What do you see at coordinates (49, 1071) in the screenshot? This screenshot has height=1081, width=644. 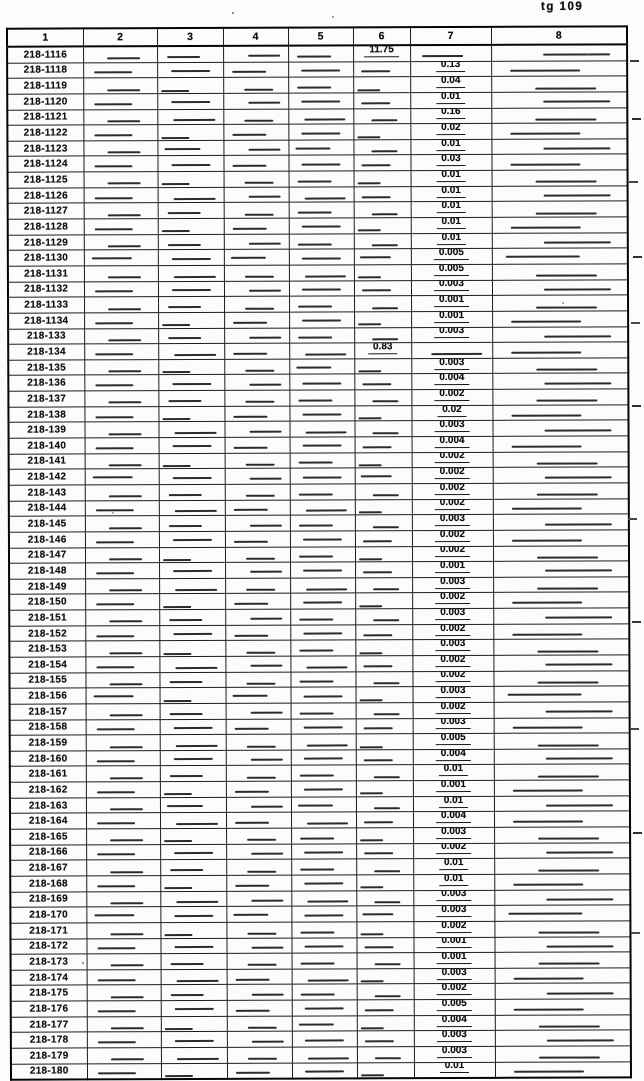 I see `row-id: 218-180` at bounding box center [49, 1071].